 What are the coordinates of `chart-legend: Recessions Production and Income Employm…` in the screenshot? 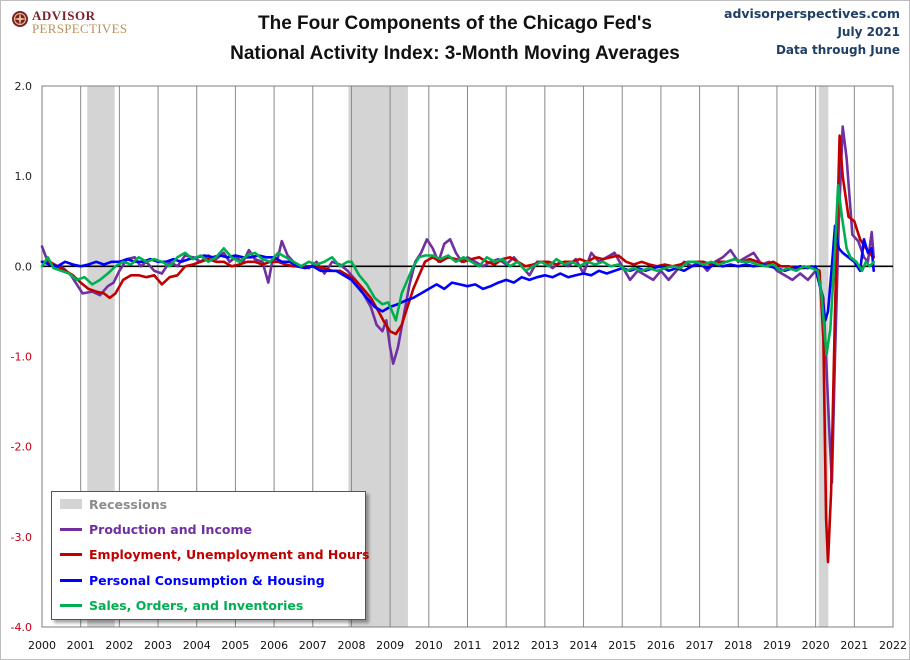 It's located at (210, 555).